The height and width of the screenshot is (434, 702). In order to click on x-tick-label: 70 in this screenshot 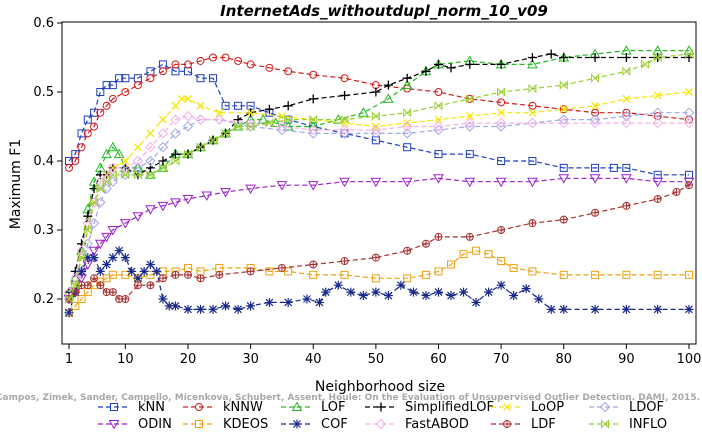, I will do `click(501, 359)`.